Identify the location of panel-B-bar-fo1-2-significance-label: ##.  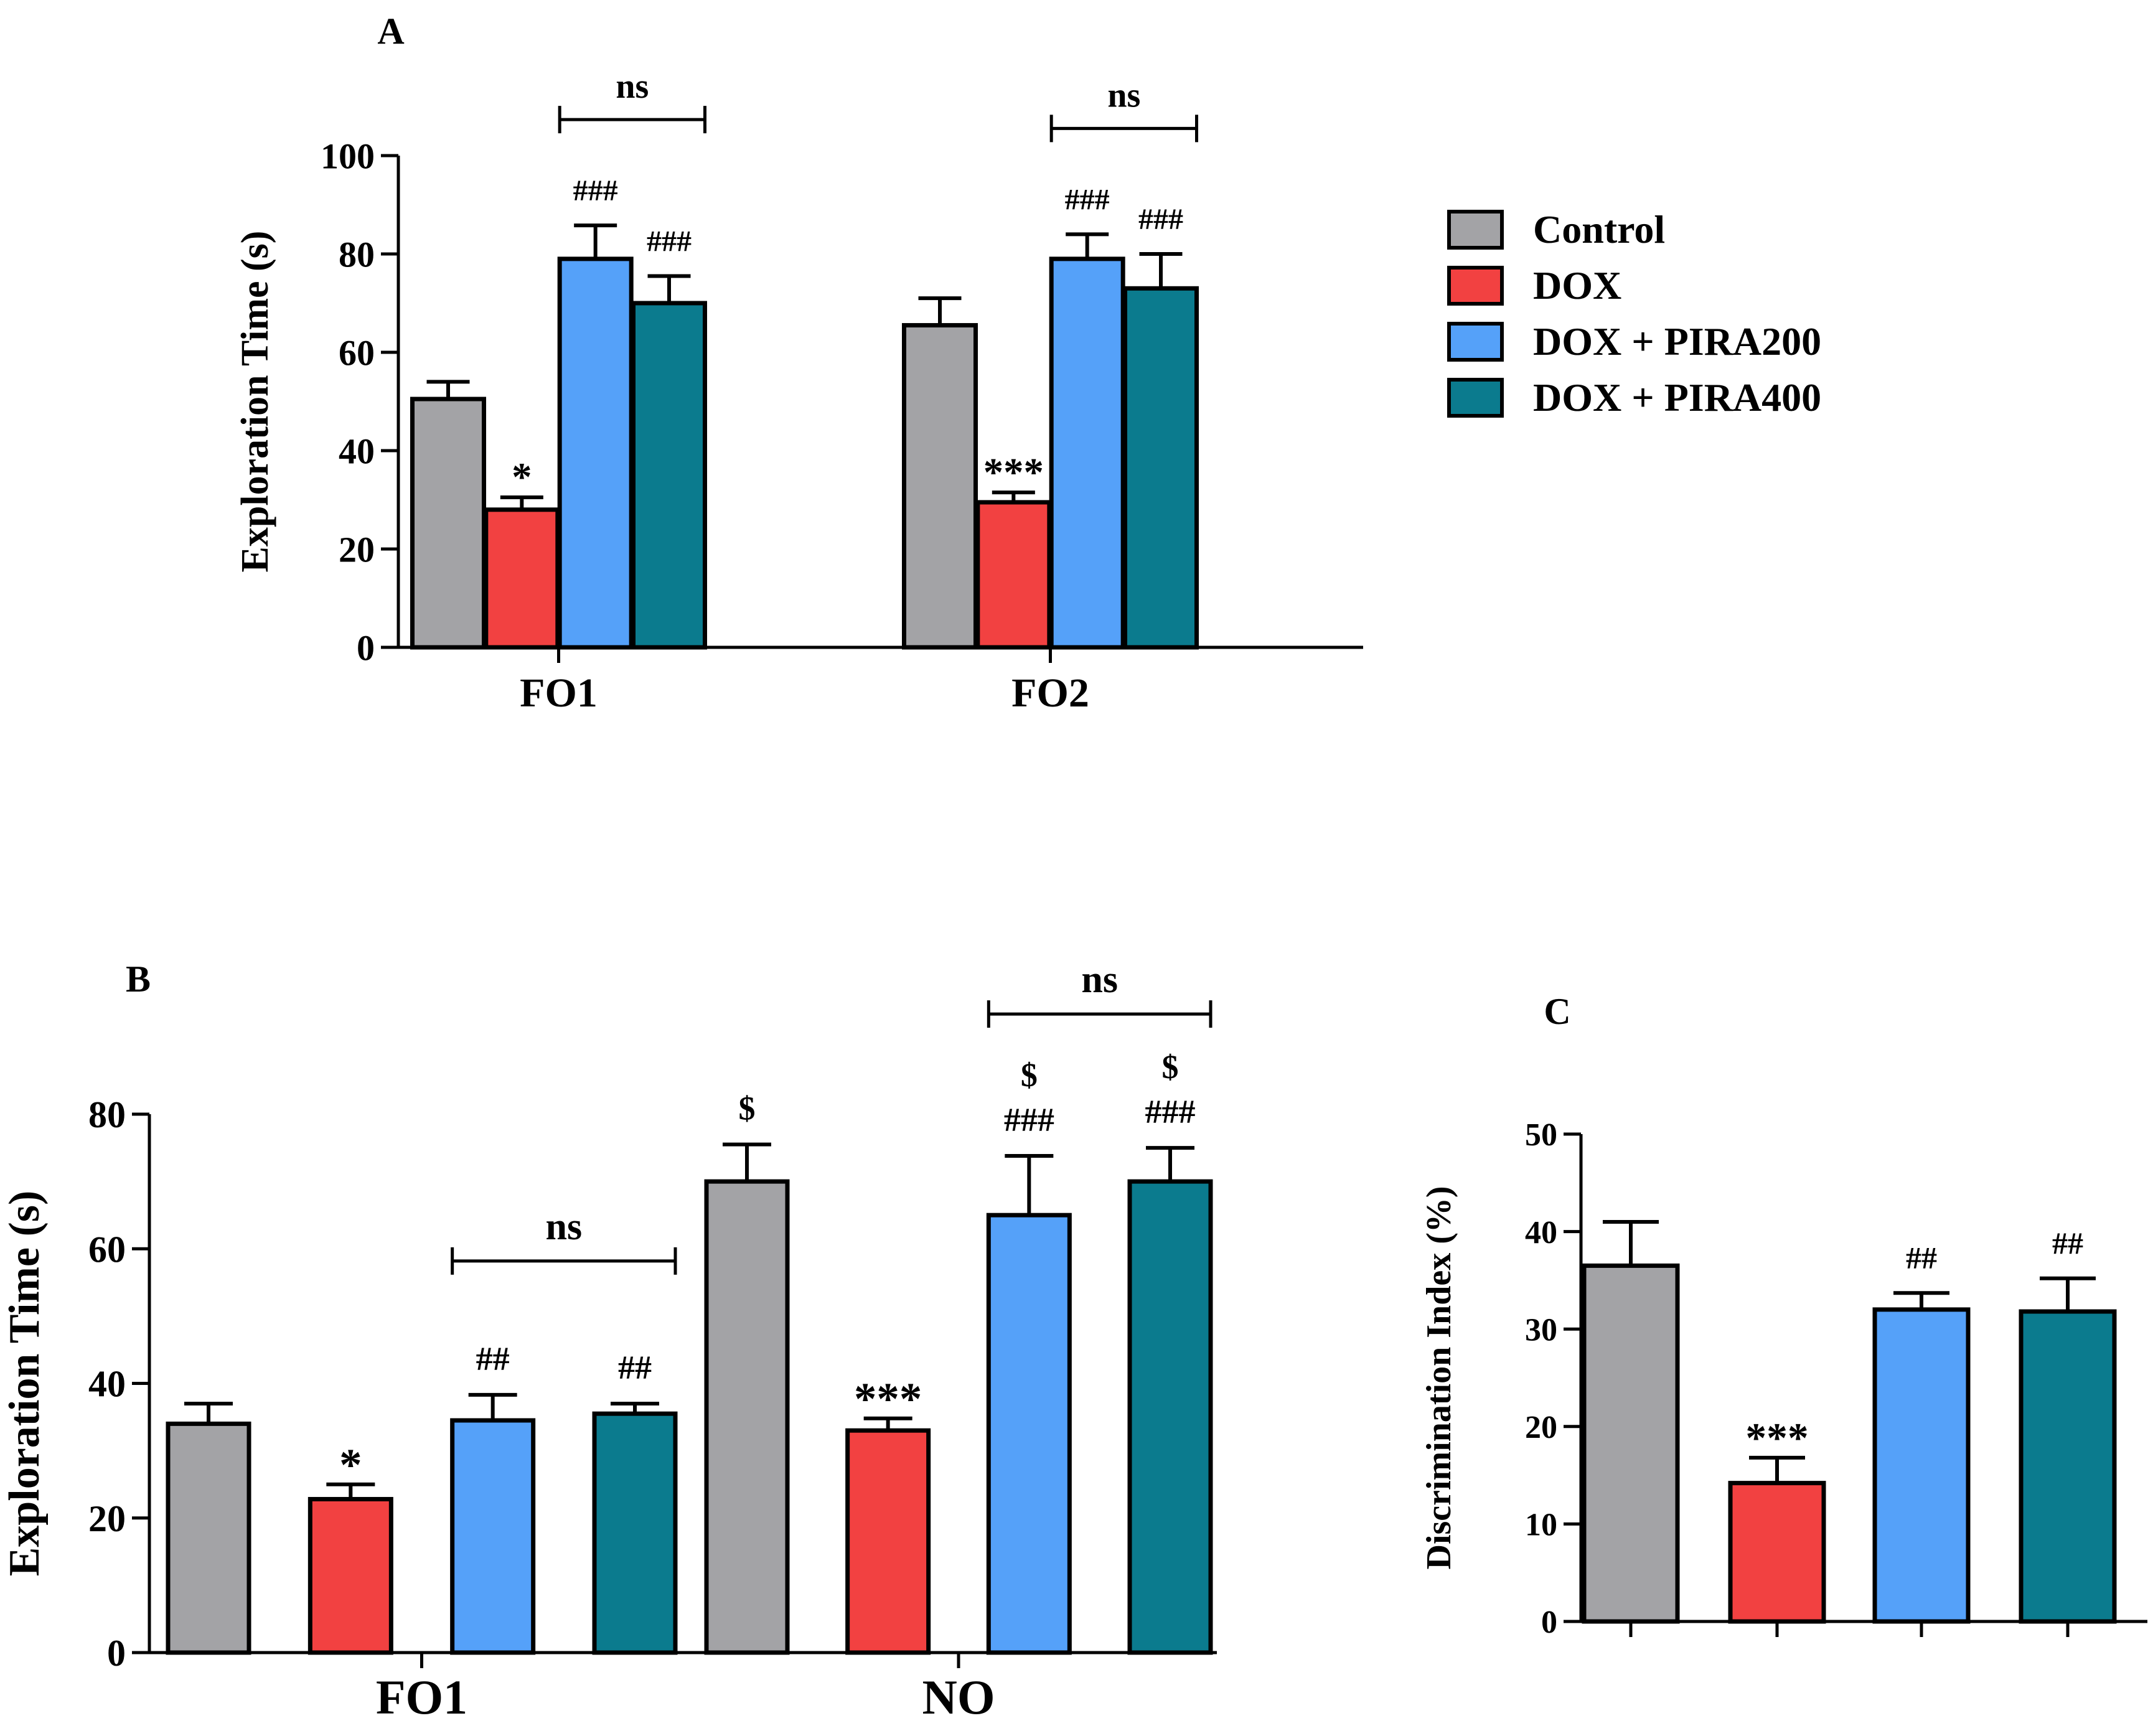
(493, 1358).